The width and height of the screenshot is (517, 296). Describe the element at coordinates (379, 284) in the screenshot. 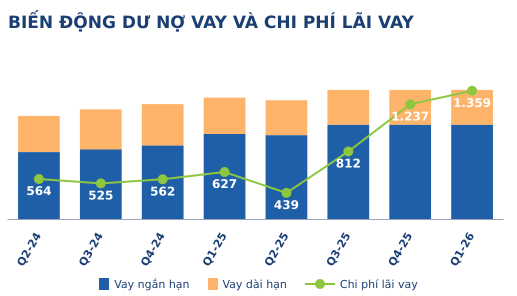

I see `legend-label: Chi phí lãi vay` at that location.